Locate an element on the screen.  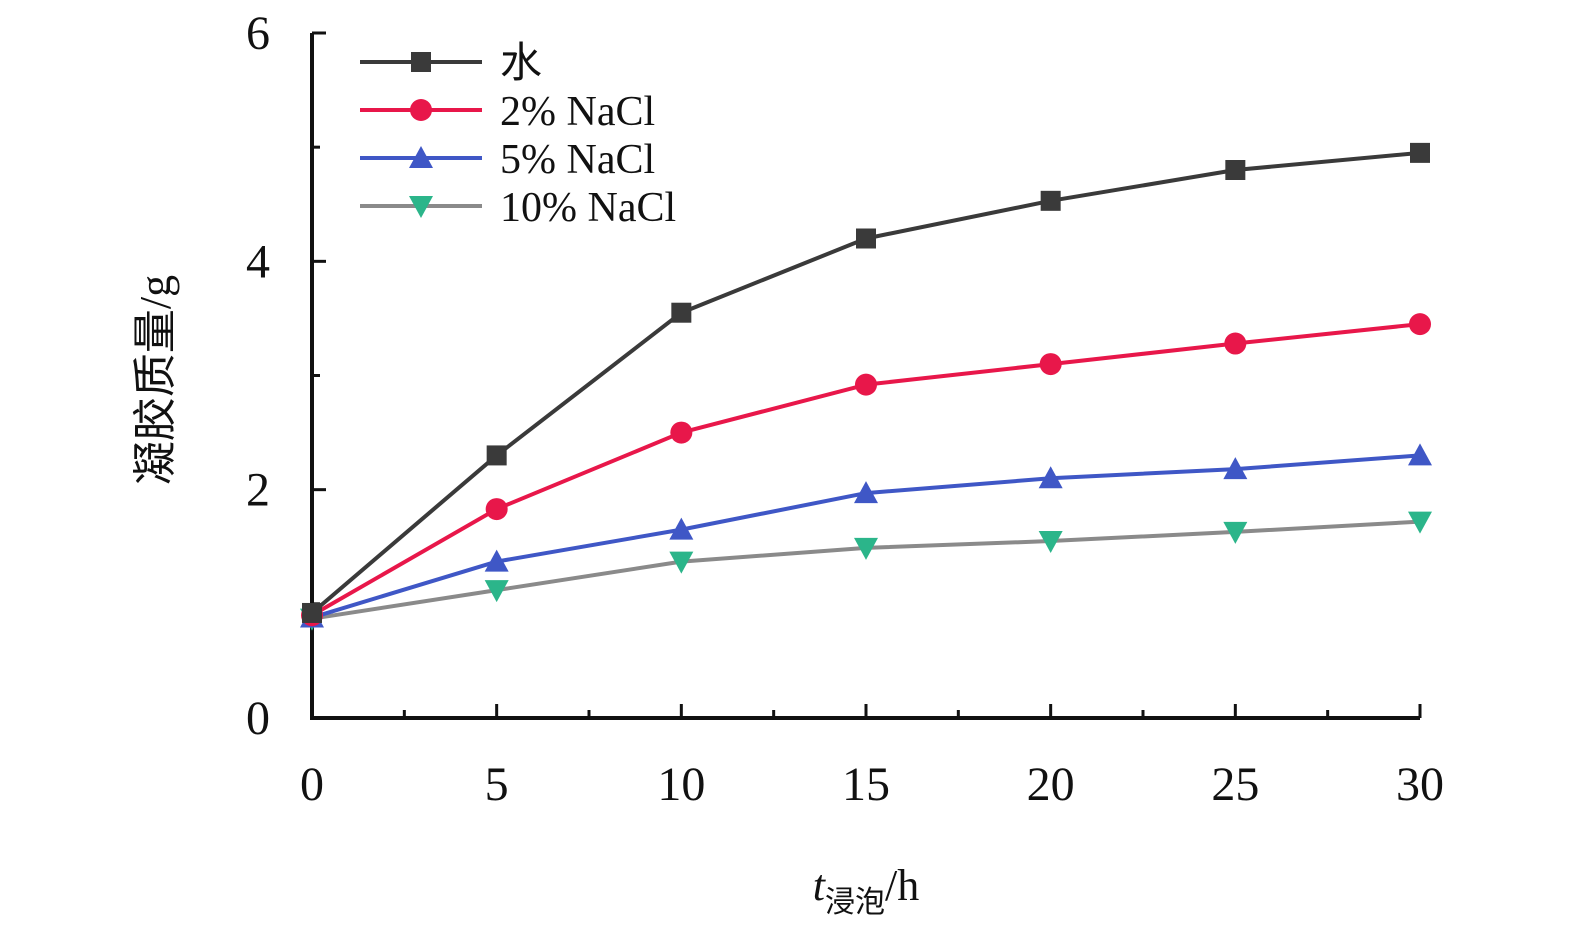
x-axis-ticks: 0 5 10 15 20 25 30 is located at coordinates (872, 757).